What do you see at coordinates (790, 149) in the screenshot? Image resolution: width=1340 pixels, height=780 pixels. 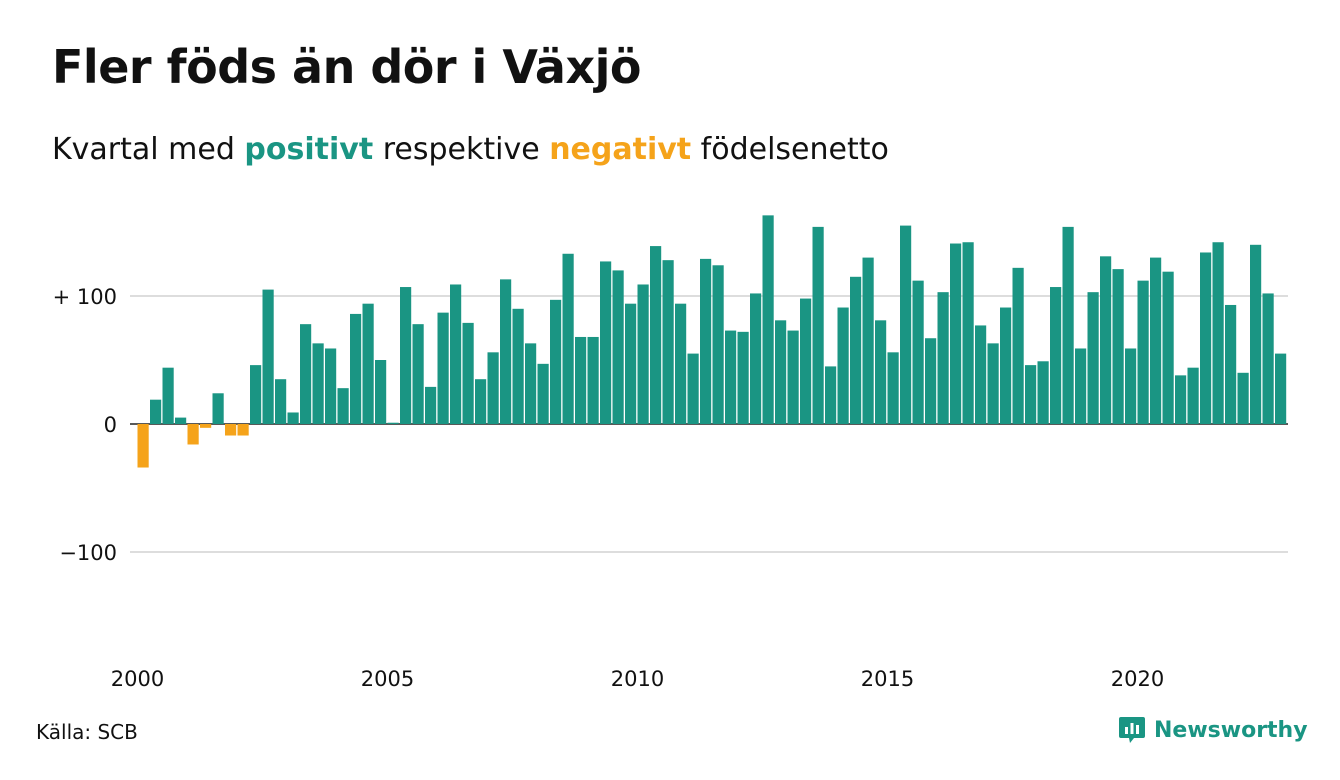 I see `subtitle-suffix: födelsenetto` at bounding box center [790, 149].